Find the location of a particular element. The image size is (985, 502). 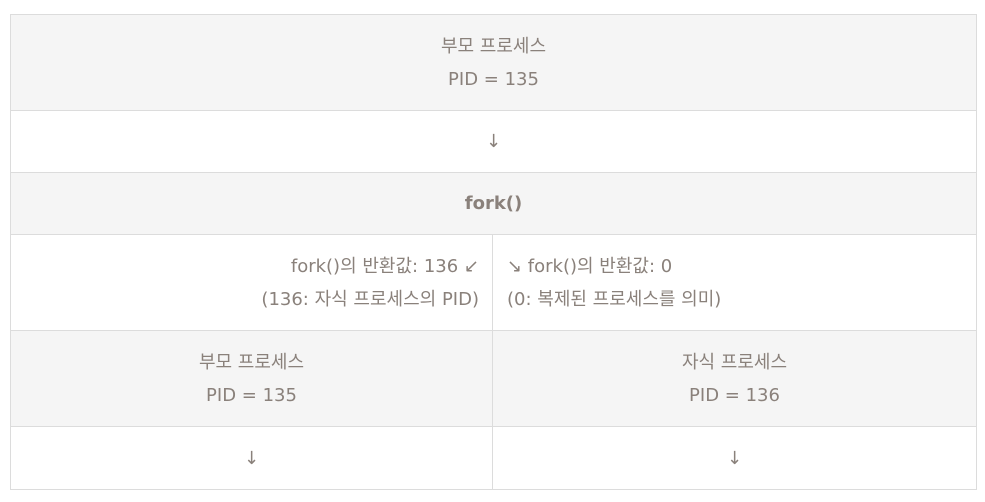

child-process-title: 자식 프로세스 is located at coordinates (734, 362).